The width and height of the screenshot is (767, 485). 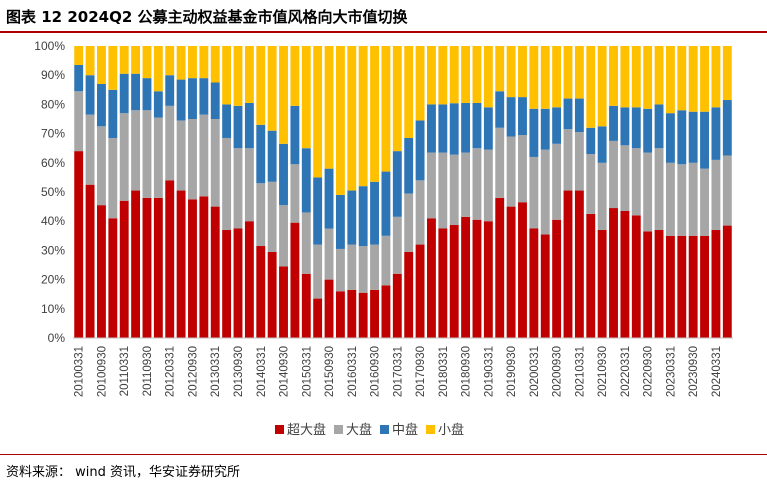 What do you see at coordinates (671, 371) in the screenshot?
I see `x-tick-label: 20230331` at bounding box center [671, 371].